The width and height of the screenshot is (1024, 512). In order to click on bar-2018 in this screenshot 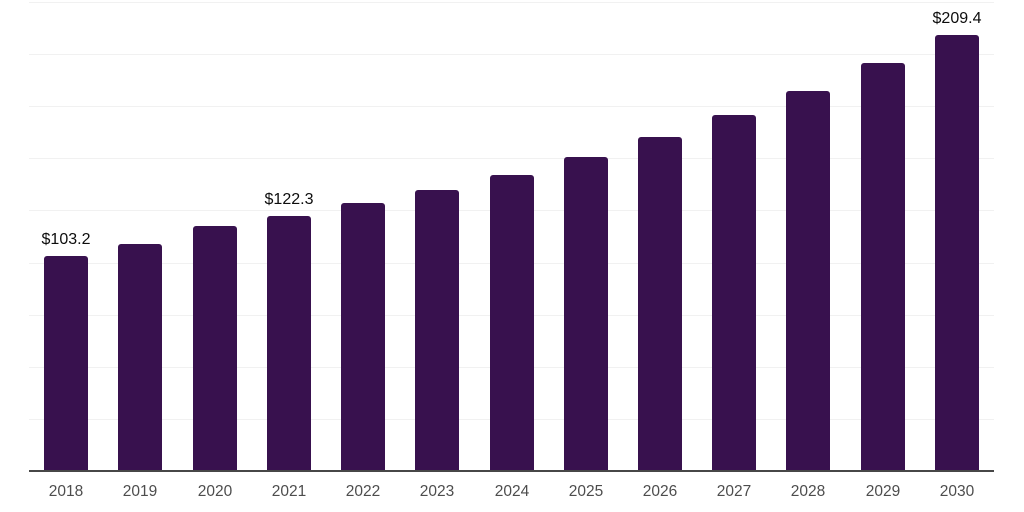, I will do `click(66, 363)`.